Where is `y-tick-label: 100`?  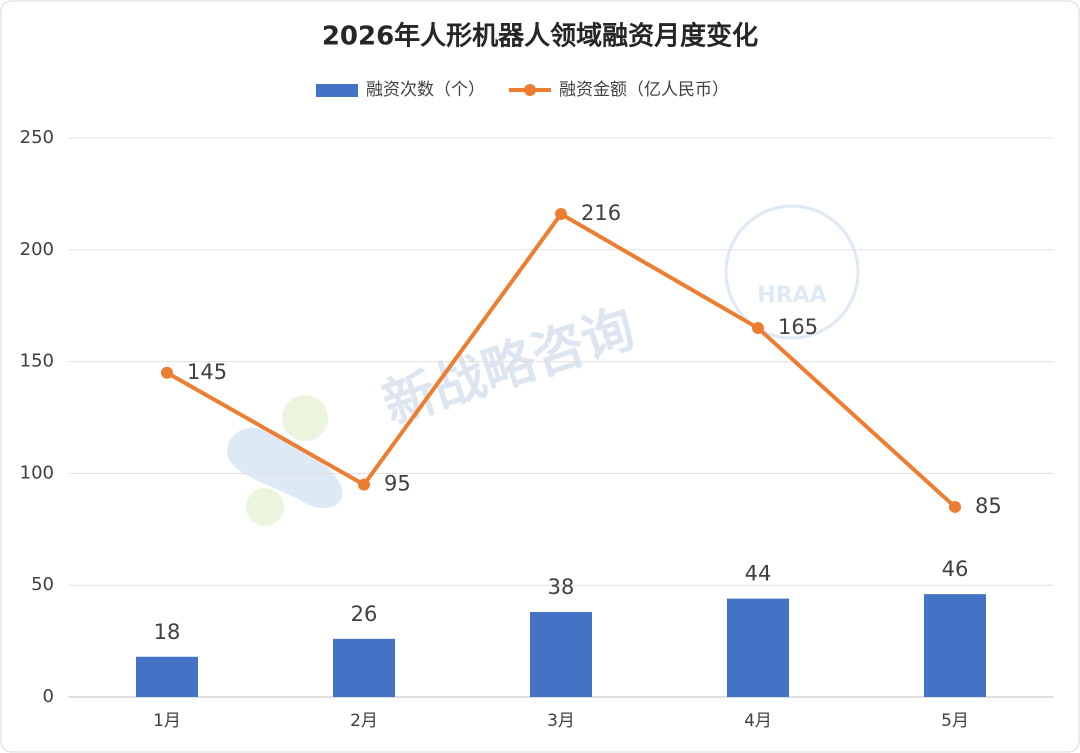 y-tick-label: 100 is located at coordinates (37, 472).